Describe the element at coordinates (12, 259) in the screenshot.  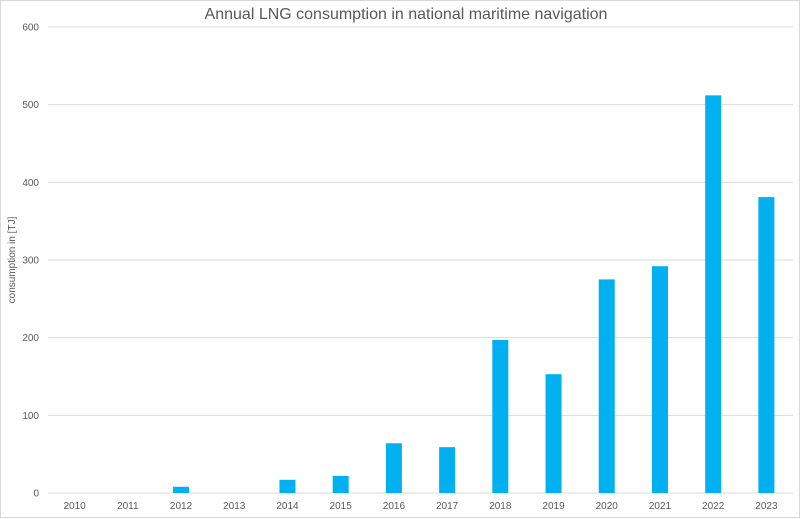
I see `y-axis-label: consumption in [TJ]` at that location.